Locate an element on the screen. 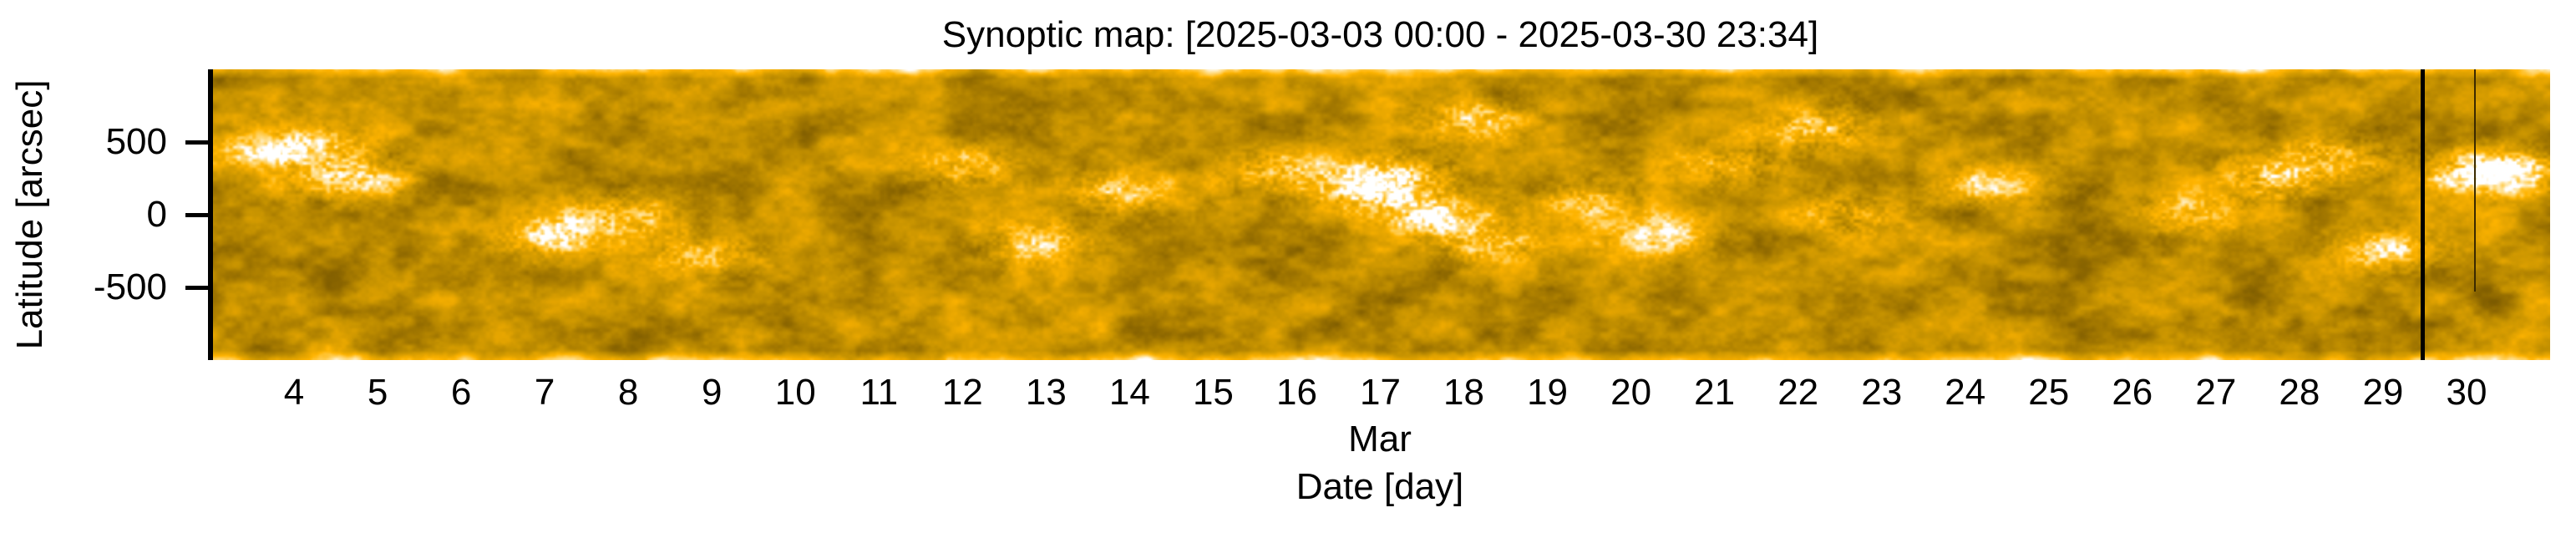 This screenshot has height=533, width=2576. x-tick-label: 7 is located at coordinates (544, 392).